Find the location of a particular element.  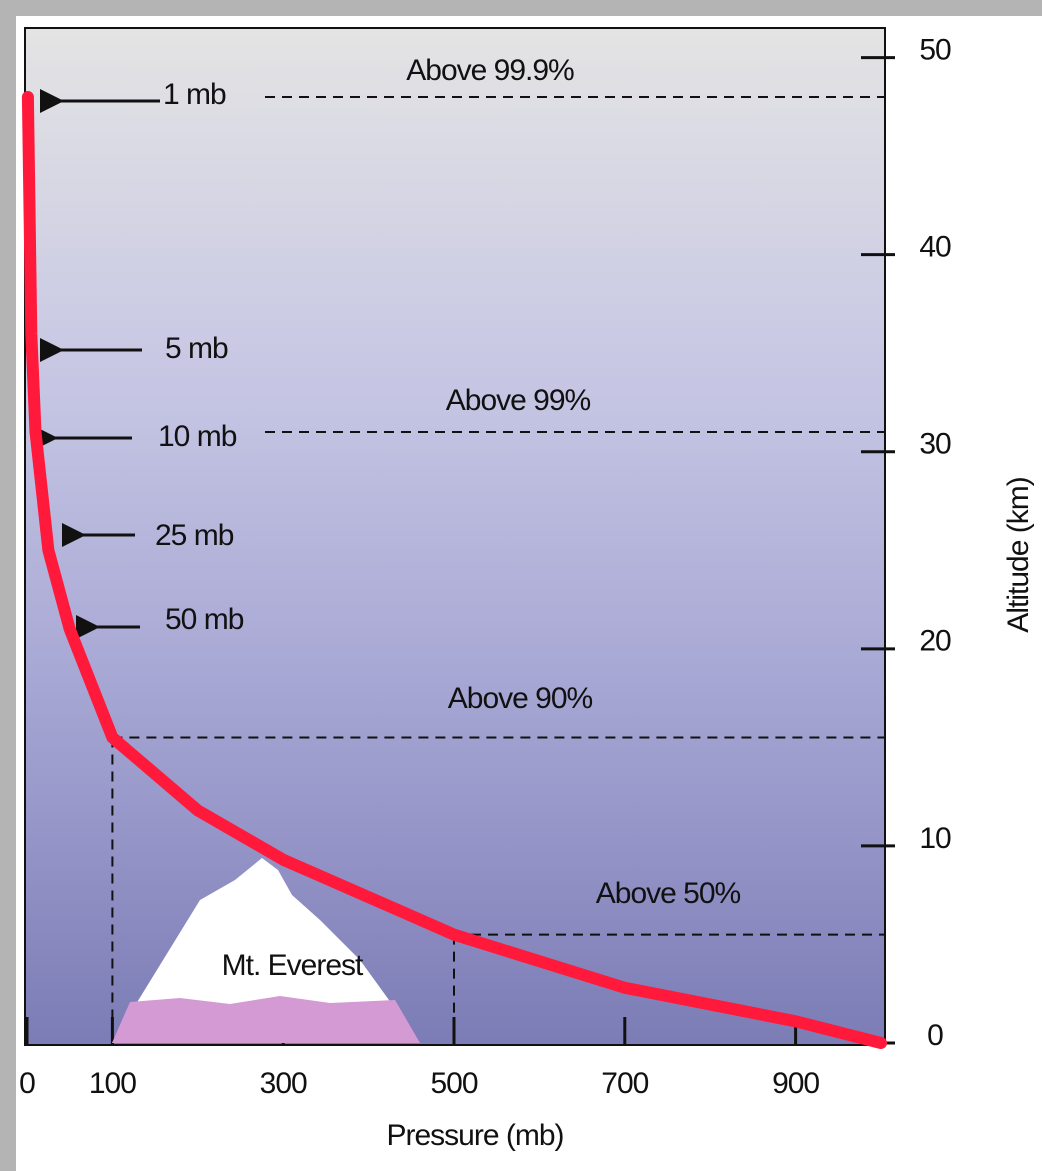

y-tick-label: 10 is located at coordinates (935, 838).